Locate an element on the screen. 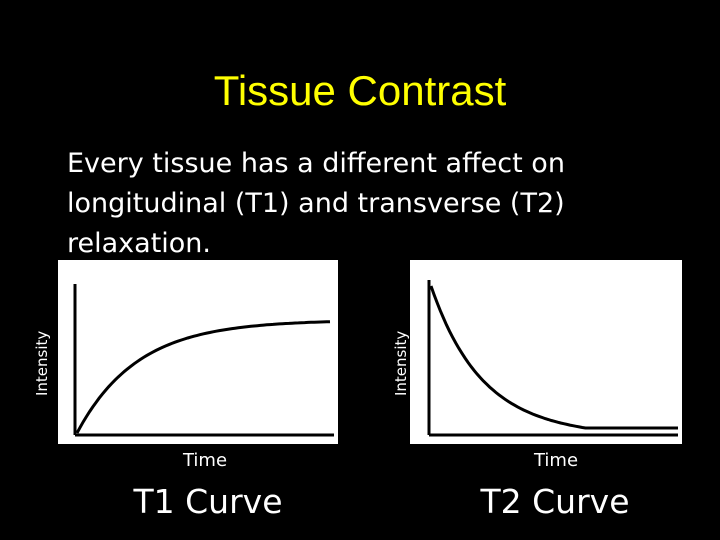  t2-chart-panel is located at coordinates (546, 352).